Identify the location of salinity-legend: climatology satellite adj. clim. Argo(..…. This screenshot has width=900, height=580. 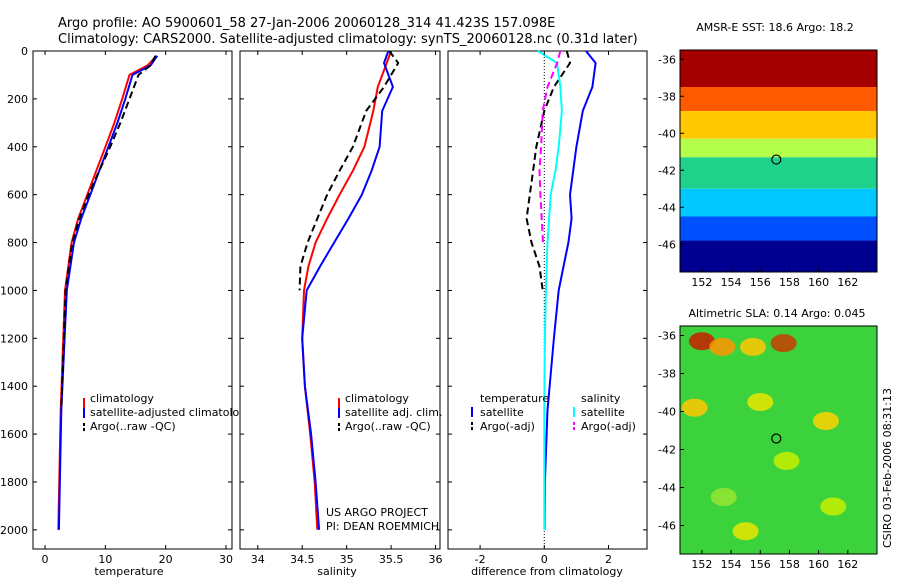
(390, 412).